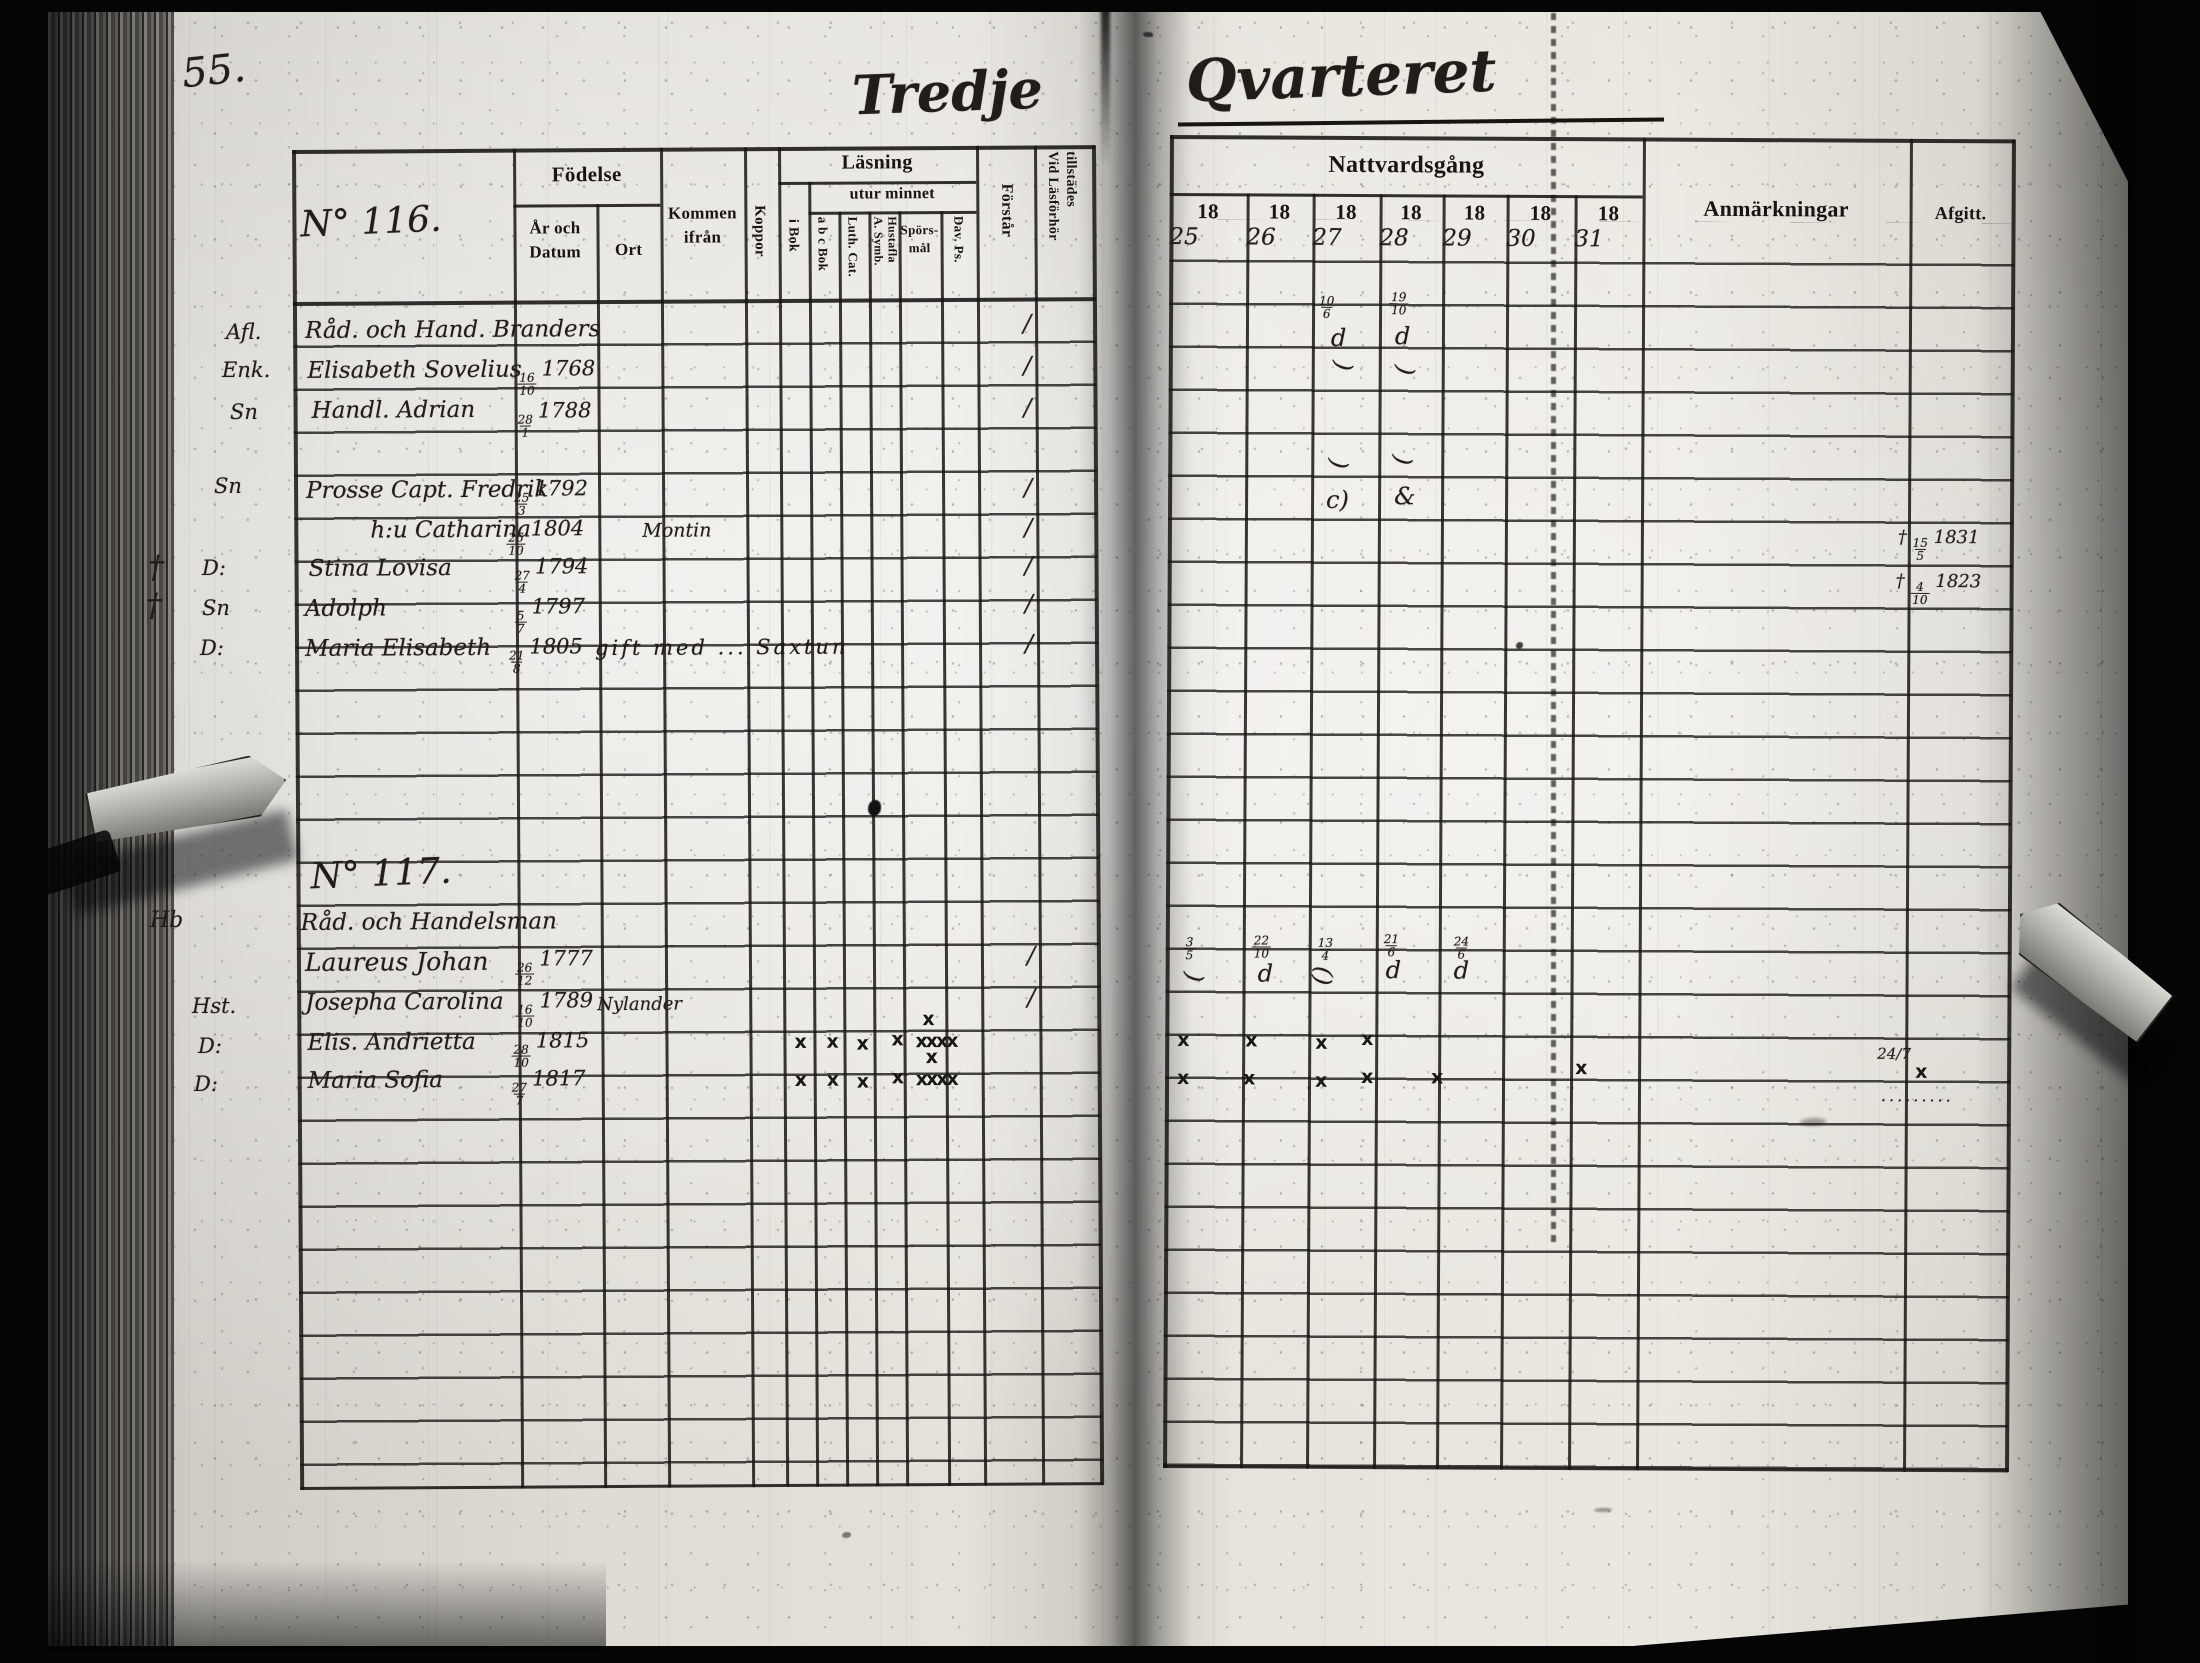 Image resolution: width=2200 pixels, height=1663 pixels. Describe the element at coordinates (1268, 225) in the screenshot. I see `year-label-1826: 18 26` at that location.